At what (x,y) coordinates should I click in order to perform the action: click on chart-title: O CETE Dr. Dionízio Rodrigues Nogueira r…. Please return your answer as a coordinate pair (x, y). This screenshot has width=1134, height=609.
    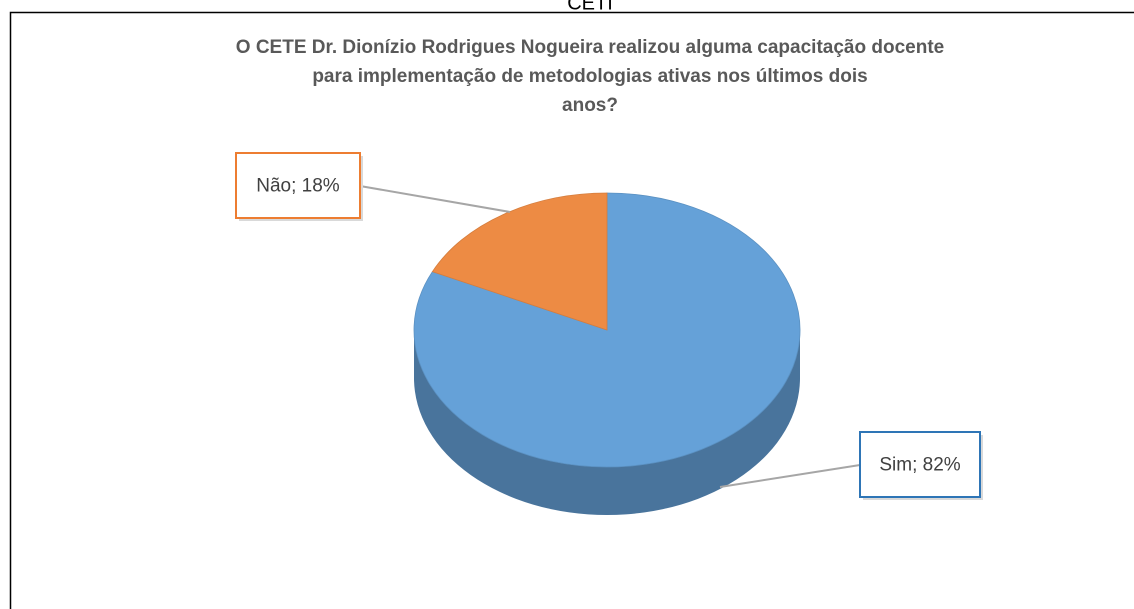
    Looking at the image, I should click on (590, 76).